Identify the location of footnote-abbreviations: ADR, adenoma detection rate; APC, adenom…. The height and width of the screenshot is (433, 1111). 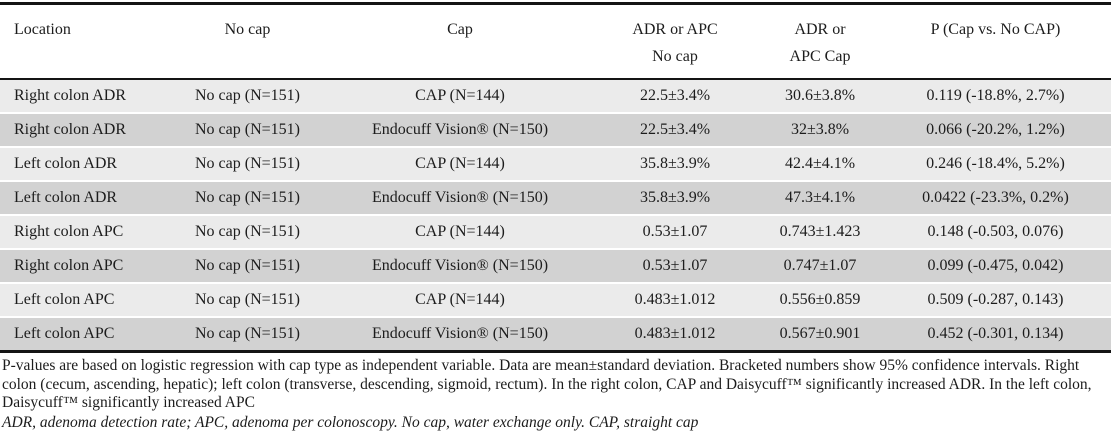
(350, 422).